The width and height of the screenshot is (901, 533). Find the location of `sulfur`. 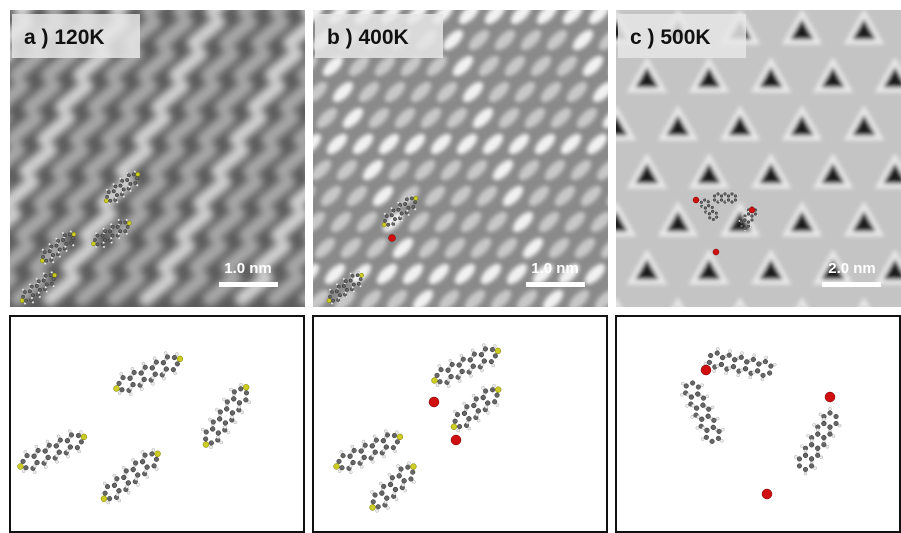

sulfur is located at coordinates (104, 498).